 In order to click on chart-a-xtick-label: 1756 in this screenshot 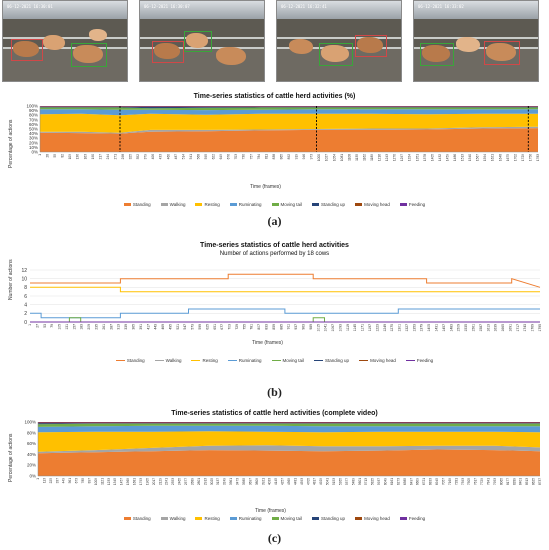, I will do `click(530, 157)`.